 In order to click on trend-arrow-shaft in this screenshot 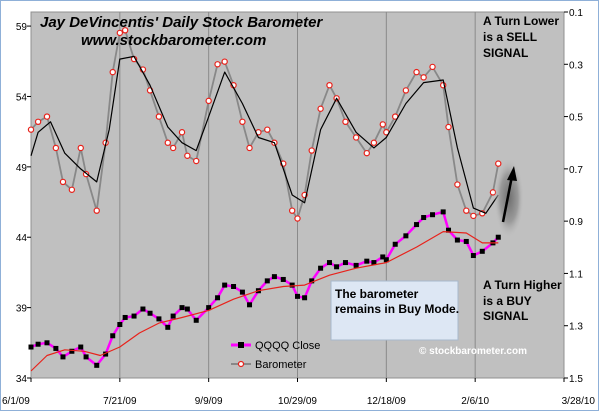, I will do `click(507, 199)`.